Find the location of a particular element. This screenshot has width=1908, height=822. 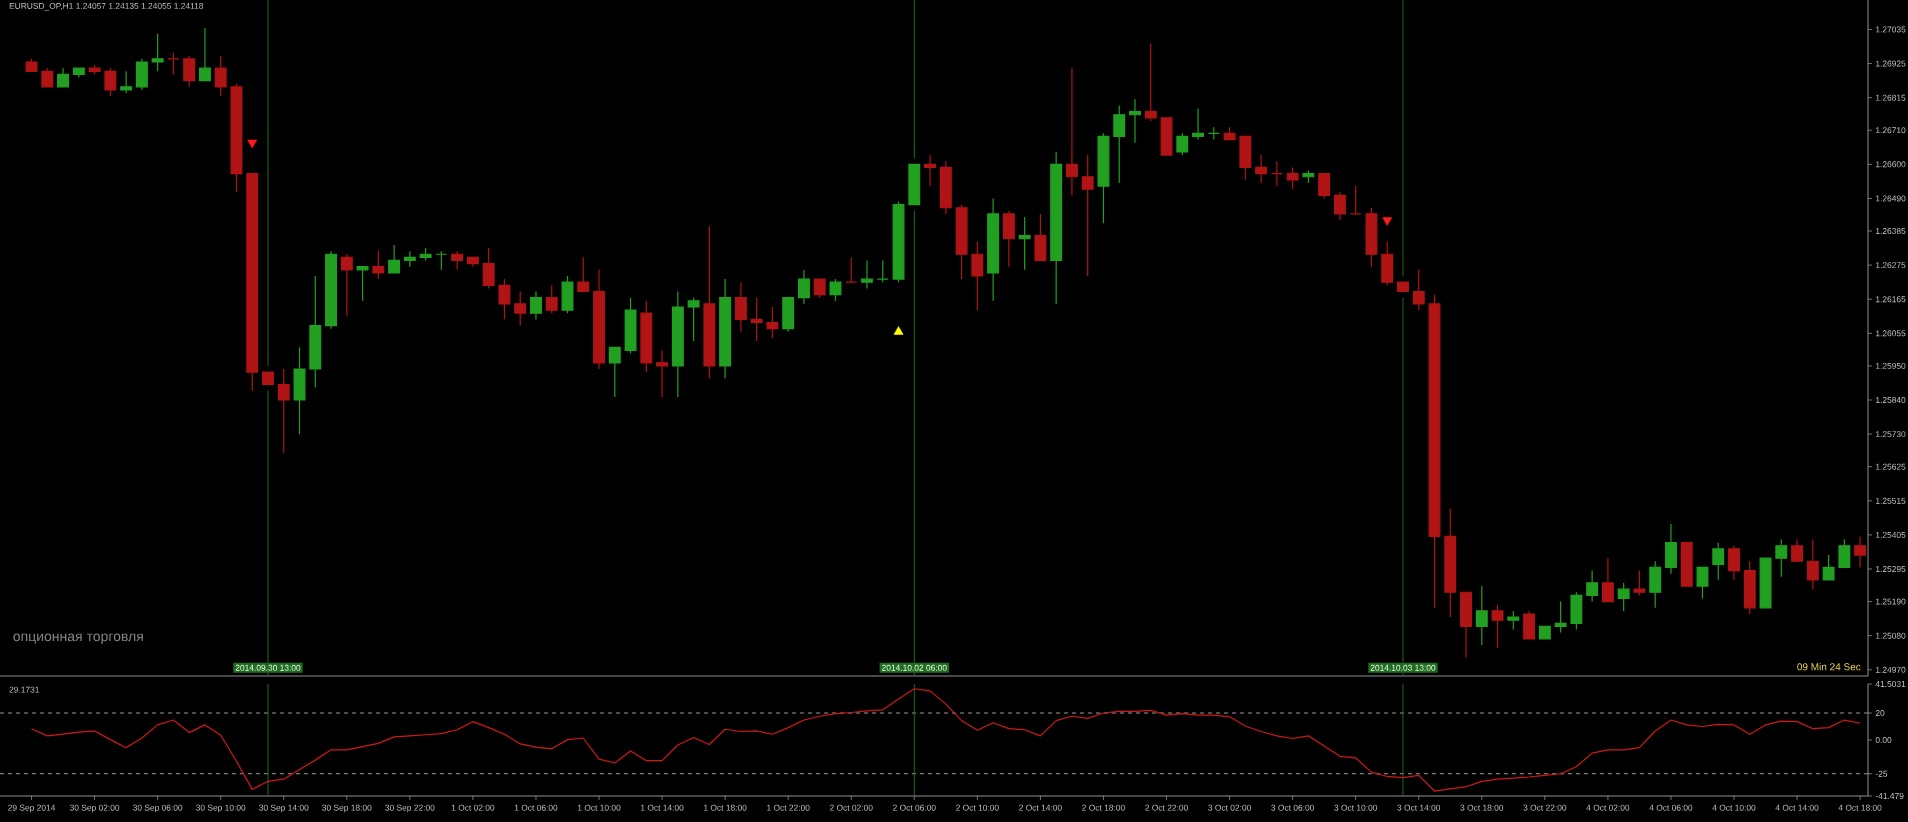

y-tick-label: 41.5031 is located at coordinates (1890, 684).